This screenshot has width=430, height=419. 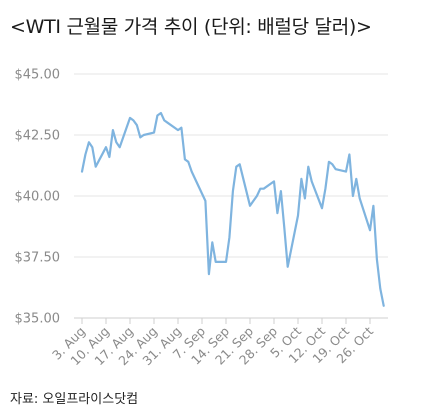 What do you see at coordinates (38, 319) in the screenshot?
I see `y-tick-label: $35.00` at bounding box center [38, 319].